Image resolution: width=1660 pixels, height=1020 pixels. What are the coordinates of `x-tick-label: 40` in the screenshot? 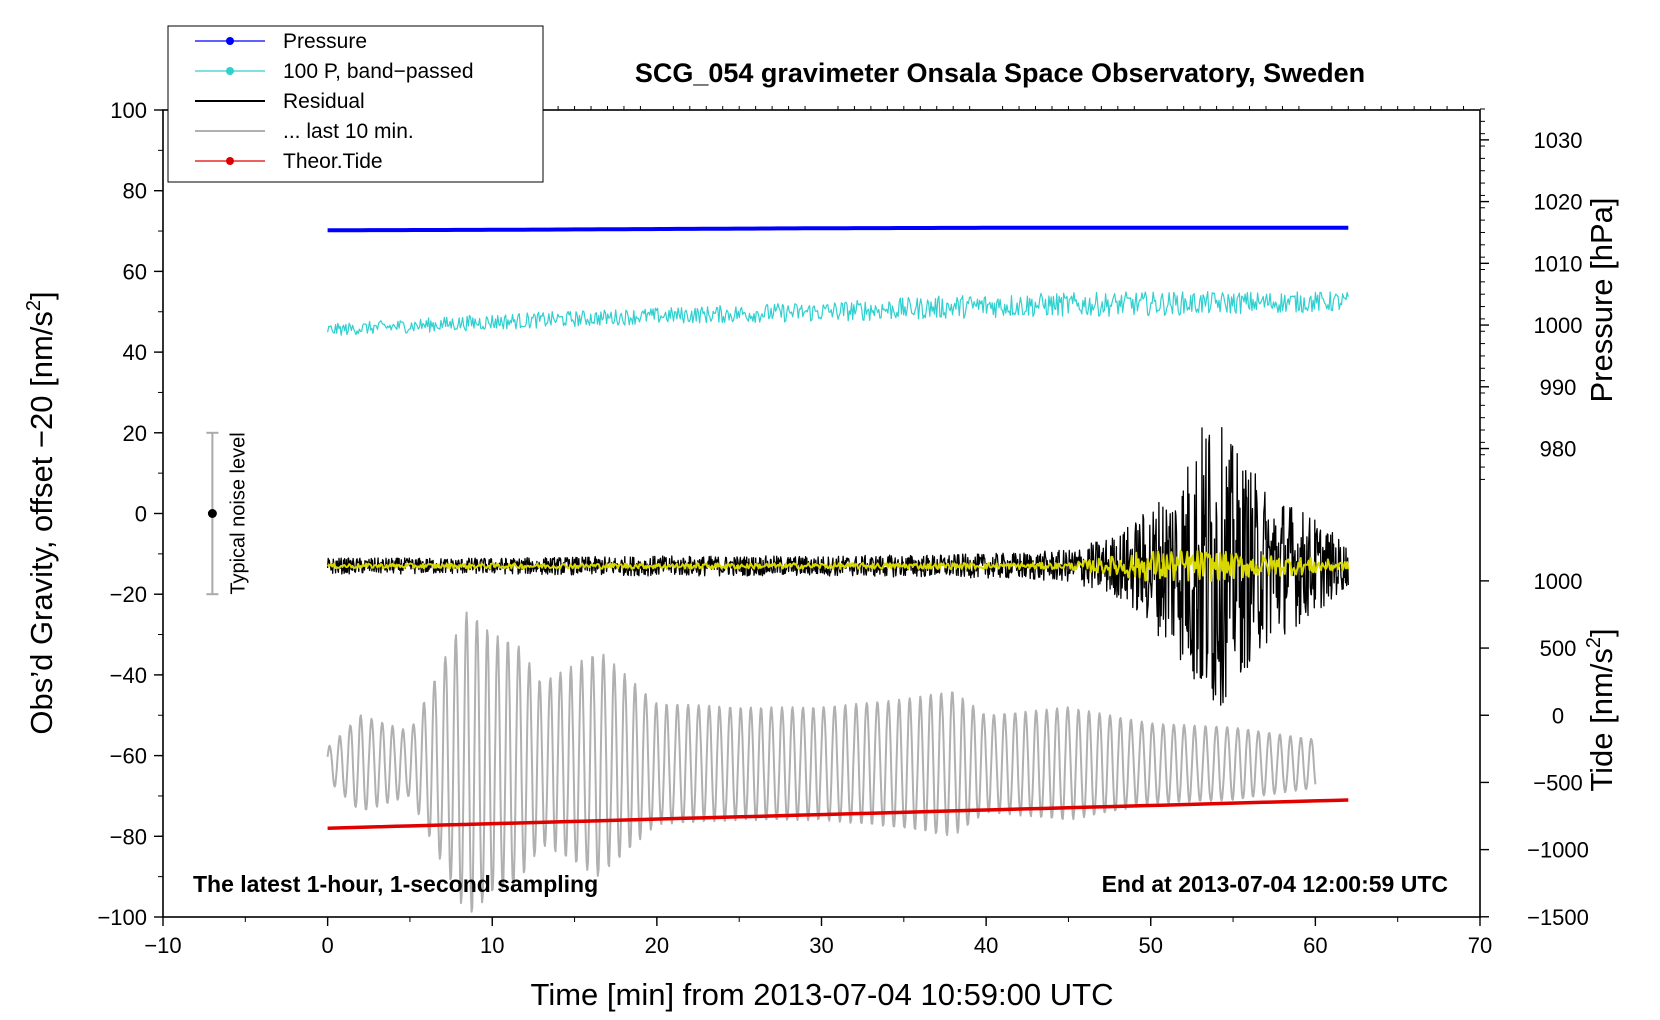 It's located at (986, 945).